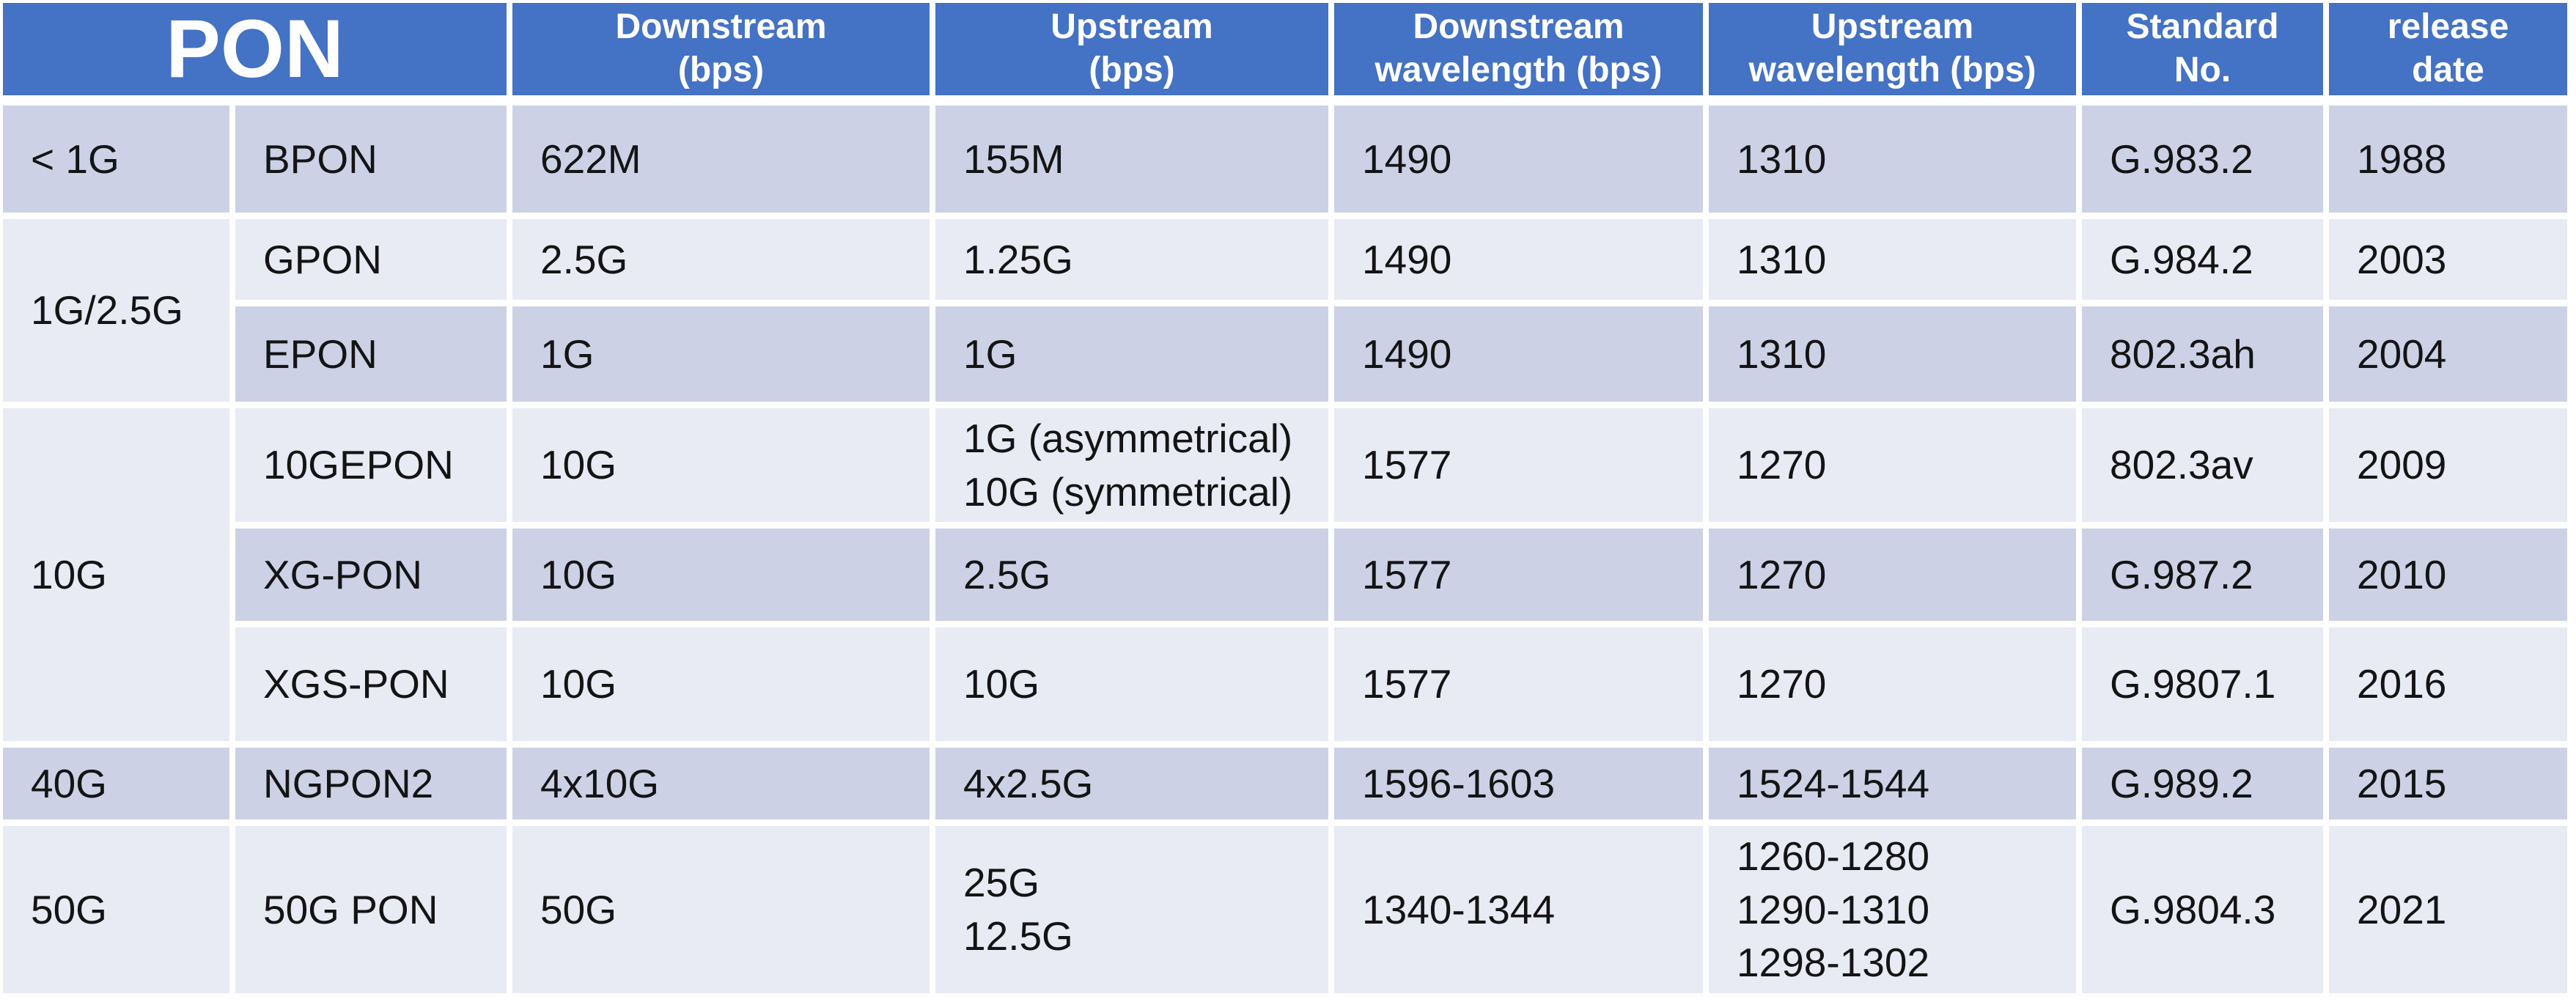 This screenshot has width=2576, height=1002. What do you see at coordinates (1896, 54) in the screenshot?
I see `col-header-upstream-wavelength: Upstream wavelength (bps)` at bounding box center [1896, 54].